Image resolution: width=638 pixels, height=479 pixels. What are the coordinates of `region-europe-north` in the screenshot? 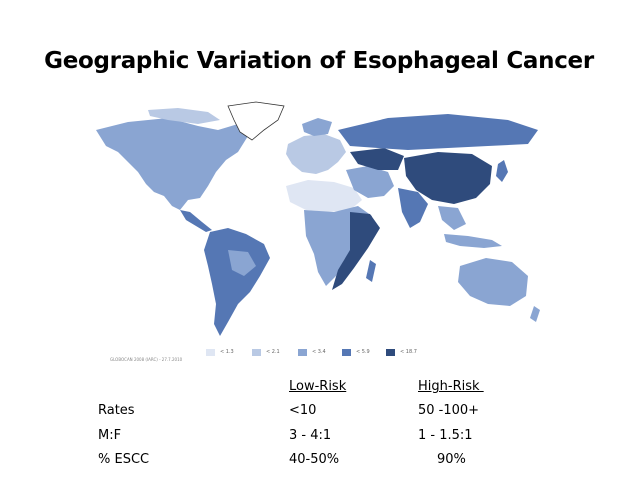 It's located at (317, 127).